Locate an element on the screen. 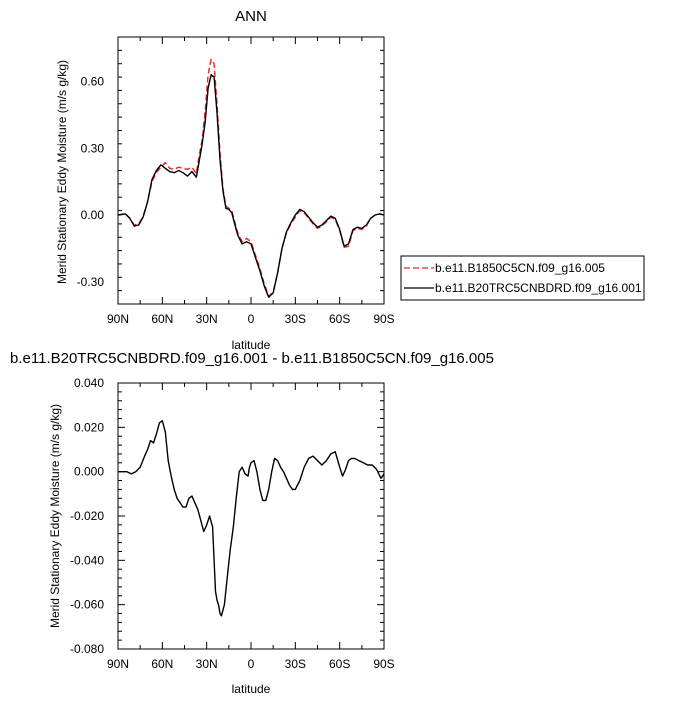 The width and height of the screenshot is (692, 702). series-line-b20trc is located at coordinates (251, 186).